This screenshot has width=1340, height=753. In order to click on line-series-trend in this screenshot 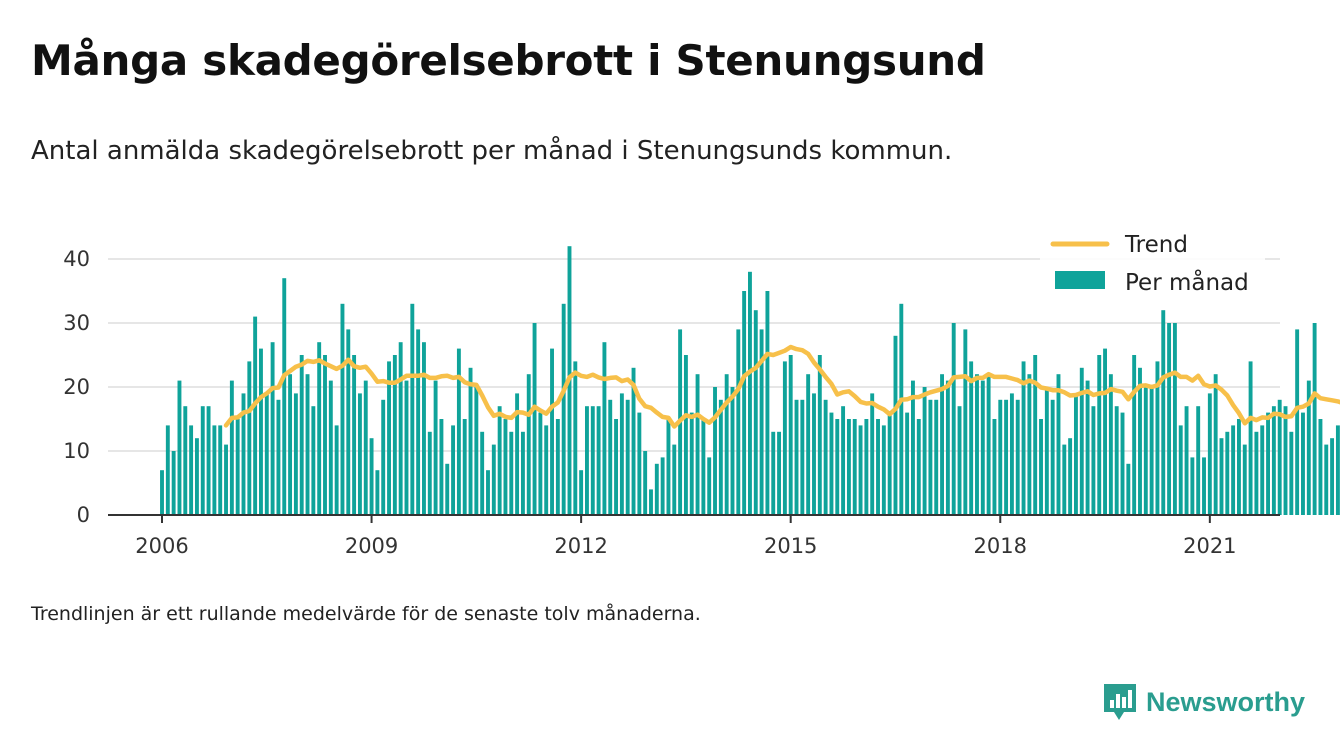, I will do `click(781, 386)`.